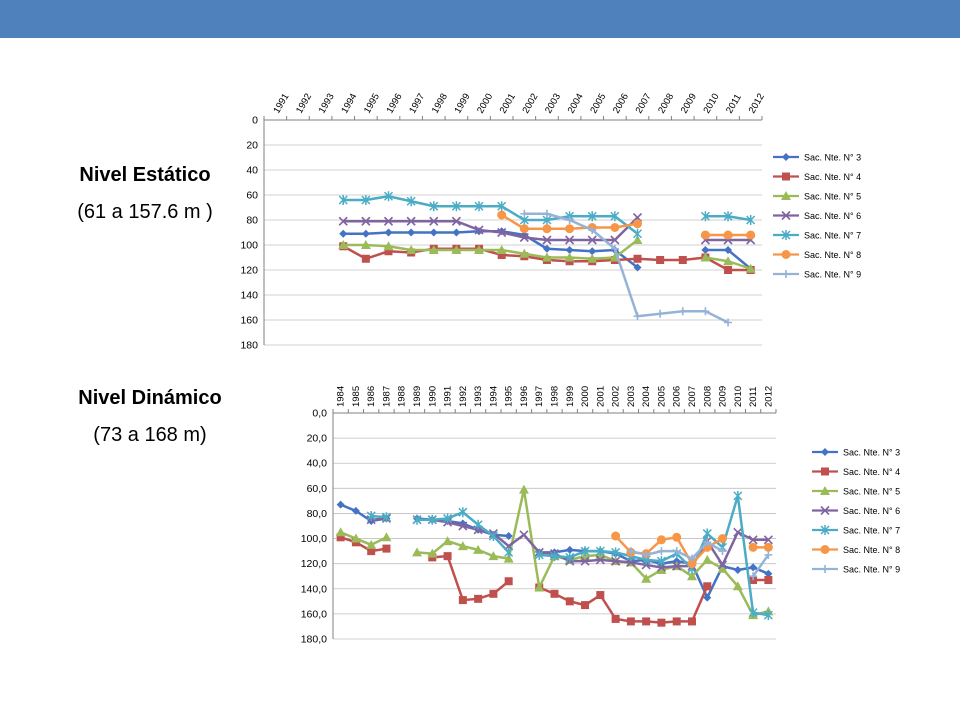 The width and height of the screenshot is (960, 720). I want to click on dynamic-x-tick-label: 1986, so click(371, 396).